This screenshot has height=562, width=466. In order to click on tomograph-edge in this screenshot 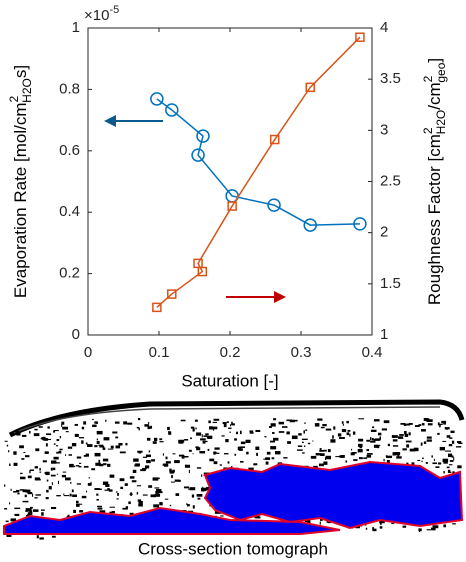, I will do `click(236, 418)`.